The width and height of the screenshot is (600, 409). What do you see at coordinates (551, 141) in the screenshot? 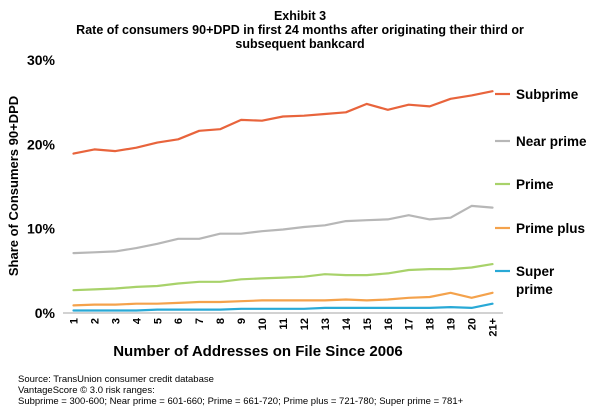
I see `legend-label-near-prime: Near prime` at bounding box center [551, 141].